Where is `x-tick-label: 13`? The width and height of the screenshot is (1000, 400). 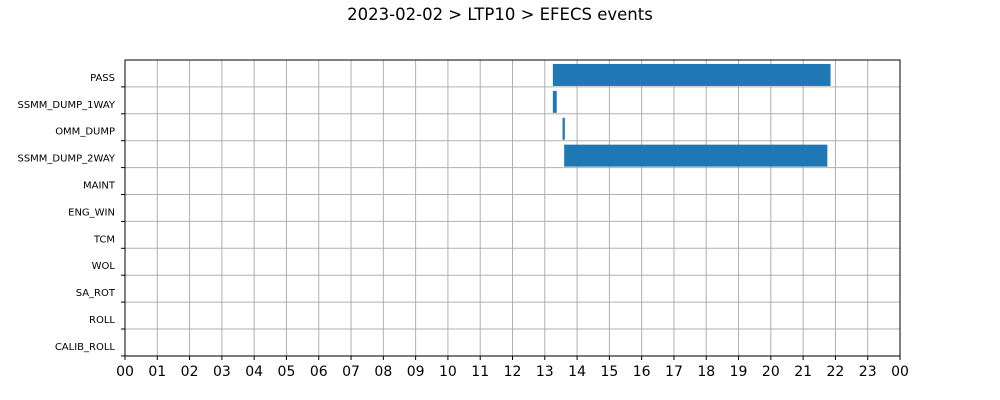
x-tick-label: 13 is located at coordinates (545, 372).